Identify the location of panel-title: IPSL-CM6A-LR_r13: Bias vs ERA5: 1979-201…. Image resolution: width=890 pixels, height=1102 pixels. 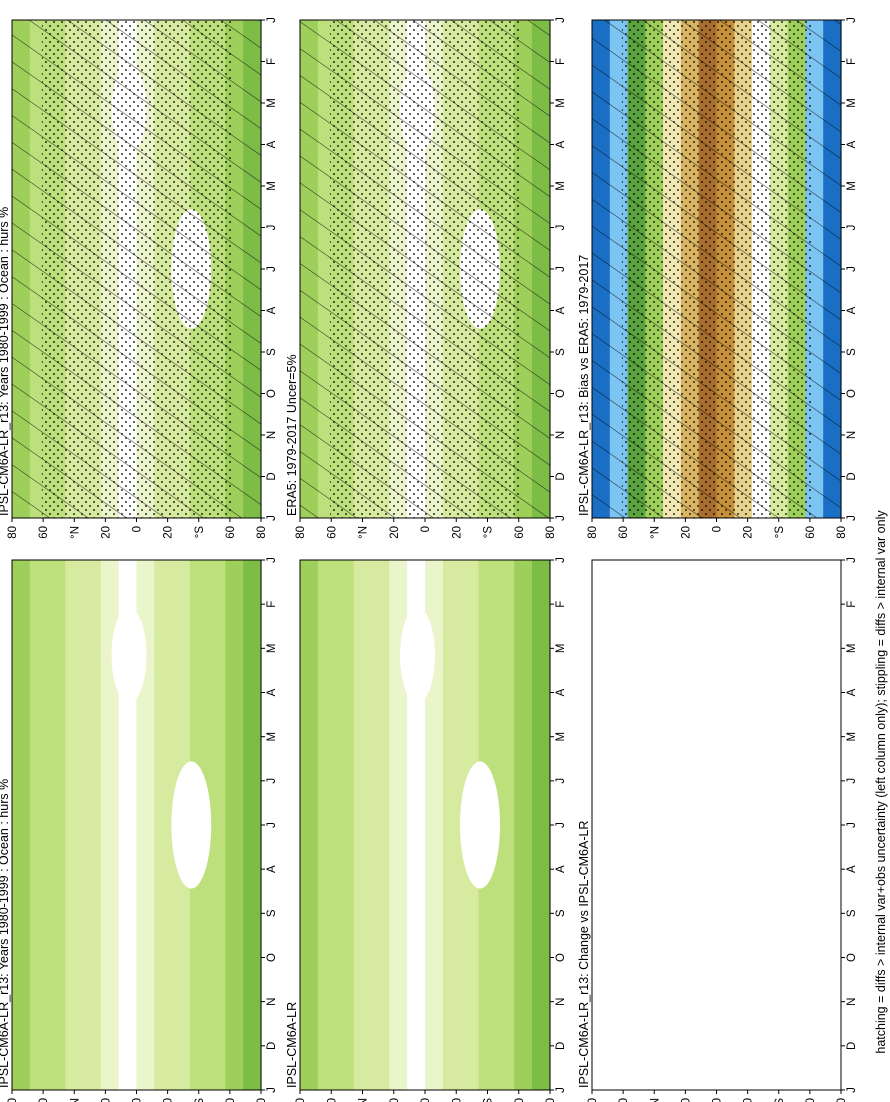
(584, 385).